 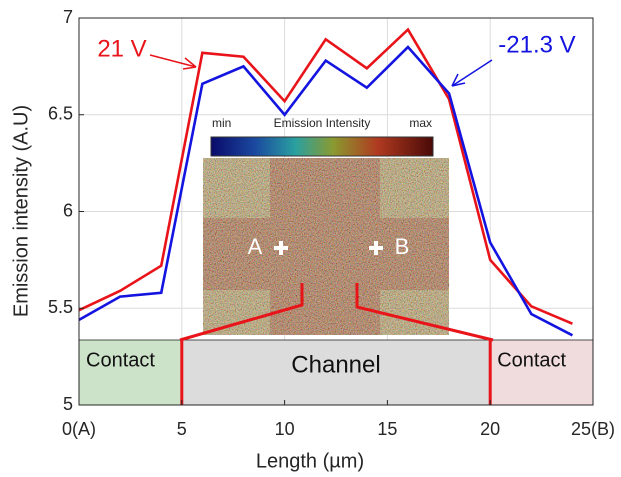 What do you see at coordinates (68, 404) in the screenshot?
I see `y-tick-label: 5` at bounding box center [68, 404].